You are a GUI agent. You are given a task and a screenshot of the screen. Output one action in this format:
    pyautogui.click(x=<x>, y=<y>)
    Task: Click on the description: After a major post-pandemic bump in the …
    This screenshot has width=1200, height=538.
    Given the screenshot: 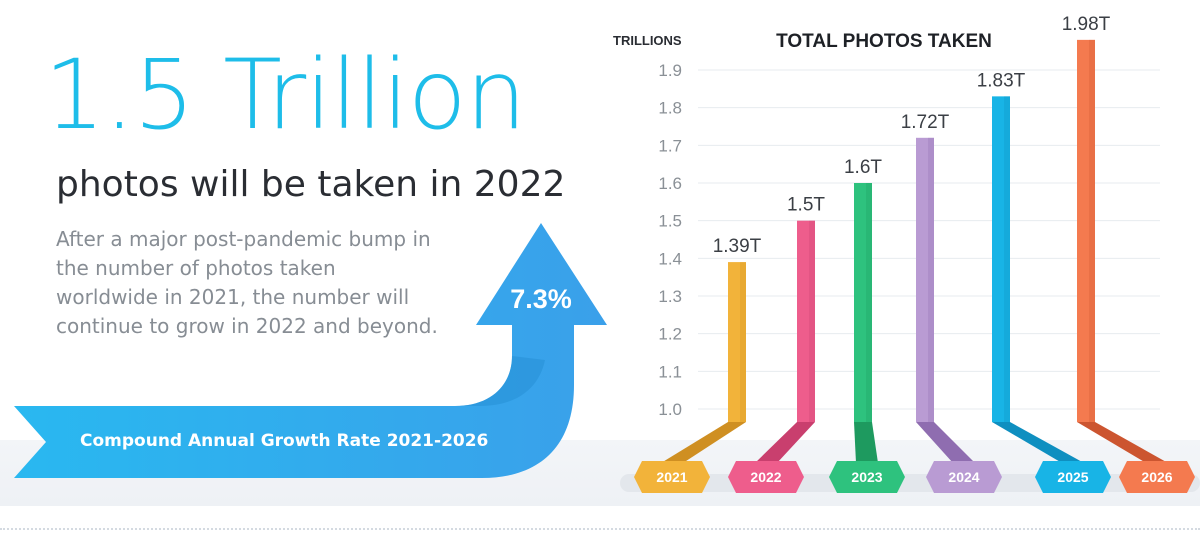 What is the action you would take?
    pyautogui.click(x=266, y=283)
    